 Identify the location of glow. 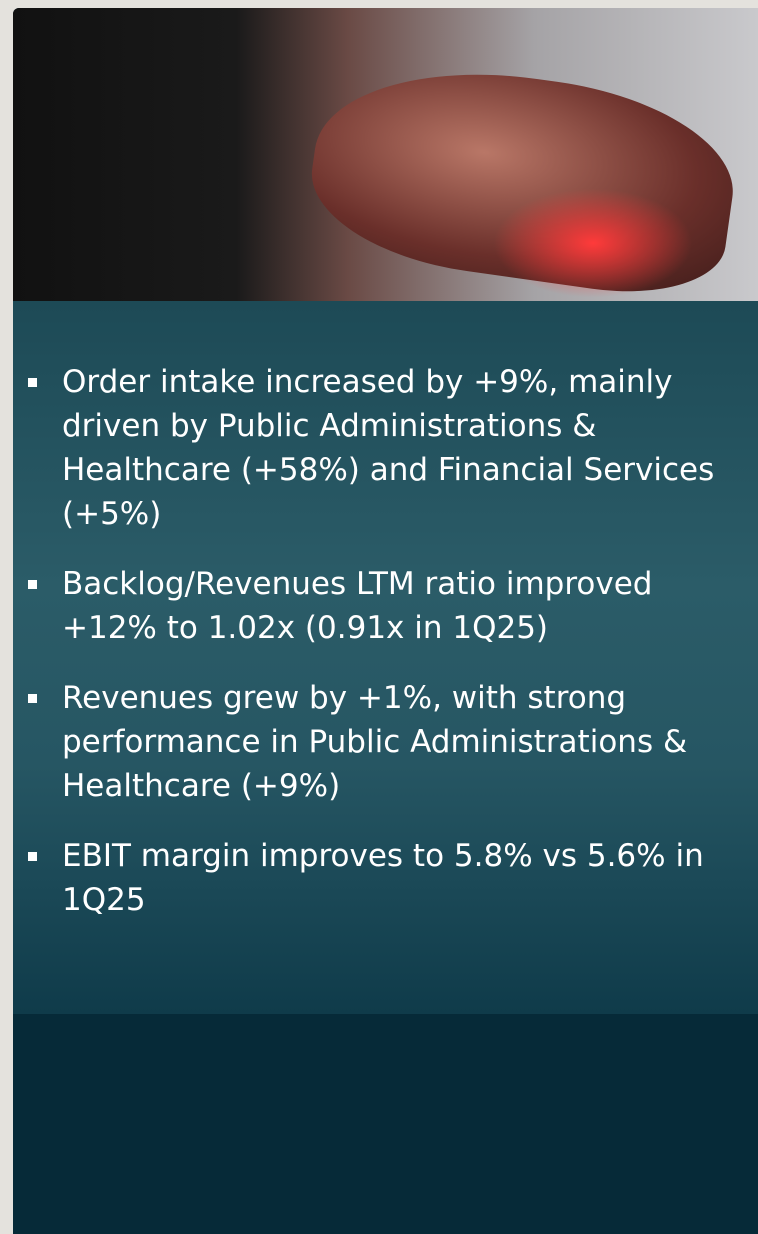
(593, 243).